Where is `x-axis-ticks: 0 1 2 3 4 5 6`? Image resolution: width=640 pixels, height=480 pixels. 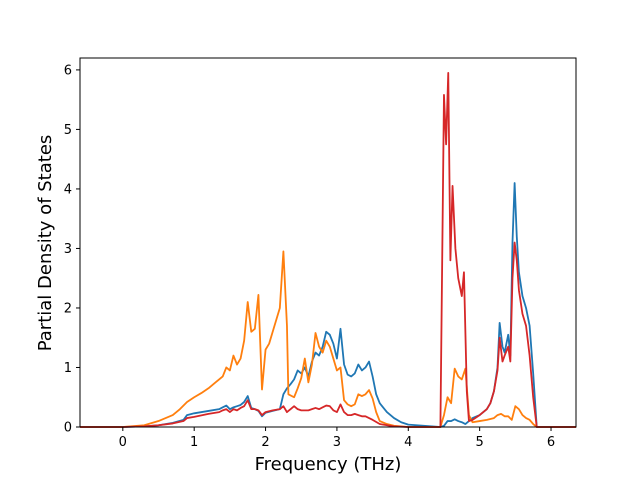 x-axis-ticks: 0 1 2 3 4 5 6 is located at coordinates (337, 438).